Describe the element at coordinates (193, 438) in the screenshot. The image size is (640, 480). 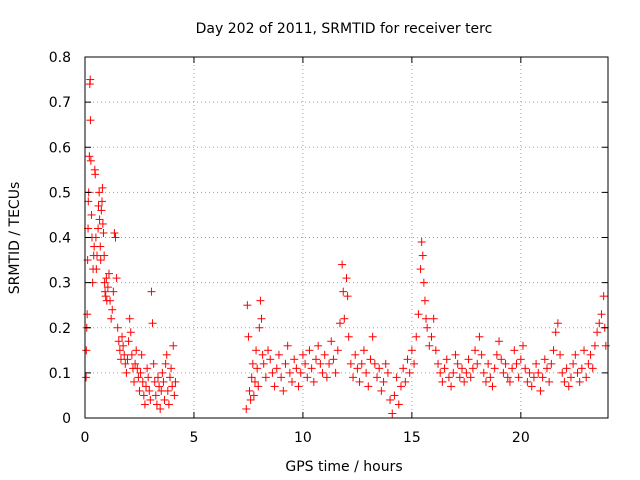
I see `x-tick-label: 5` at that location.